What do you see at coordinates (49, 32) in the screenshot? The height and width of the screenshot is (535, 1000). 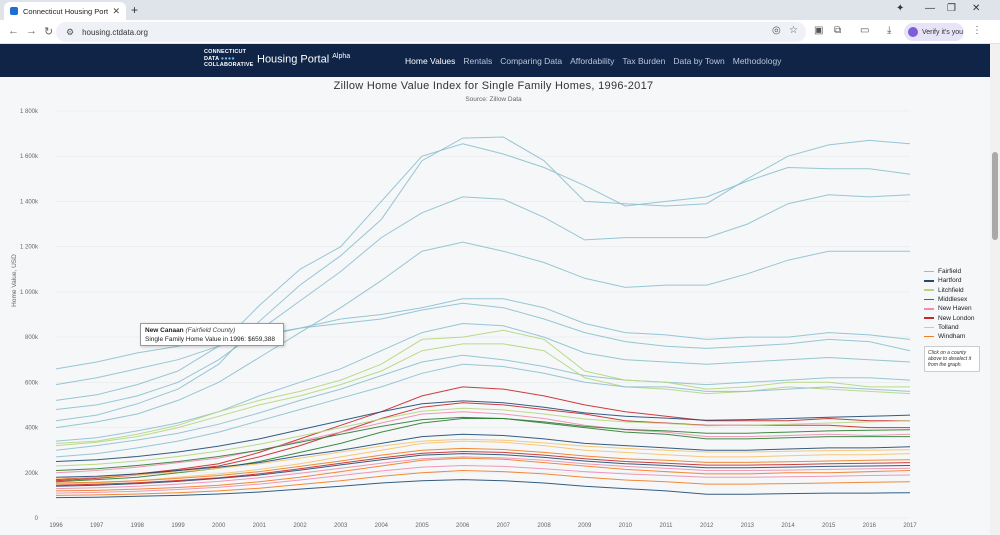 I see `reload-icon: ↻` at bounding box center [49, 32].